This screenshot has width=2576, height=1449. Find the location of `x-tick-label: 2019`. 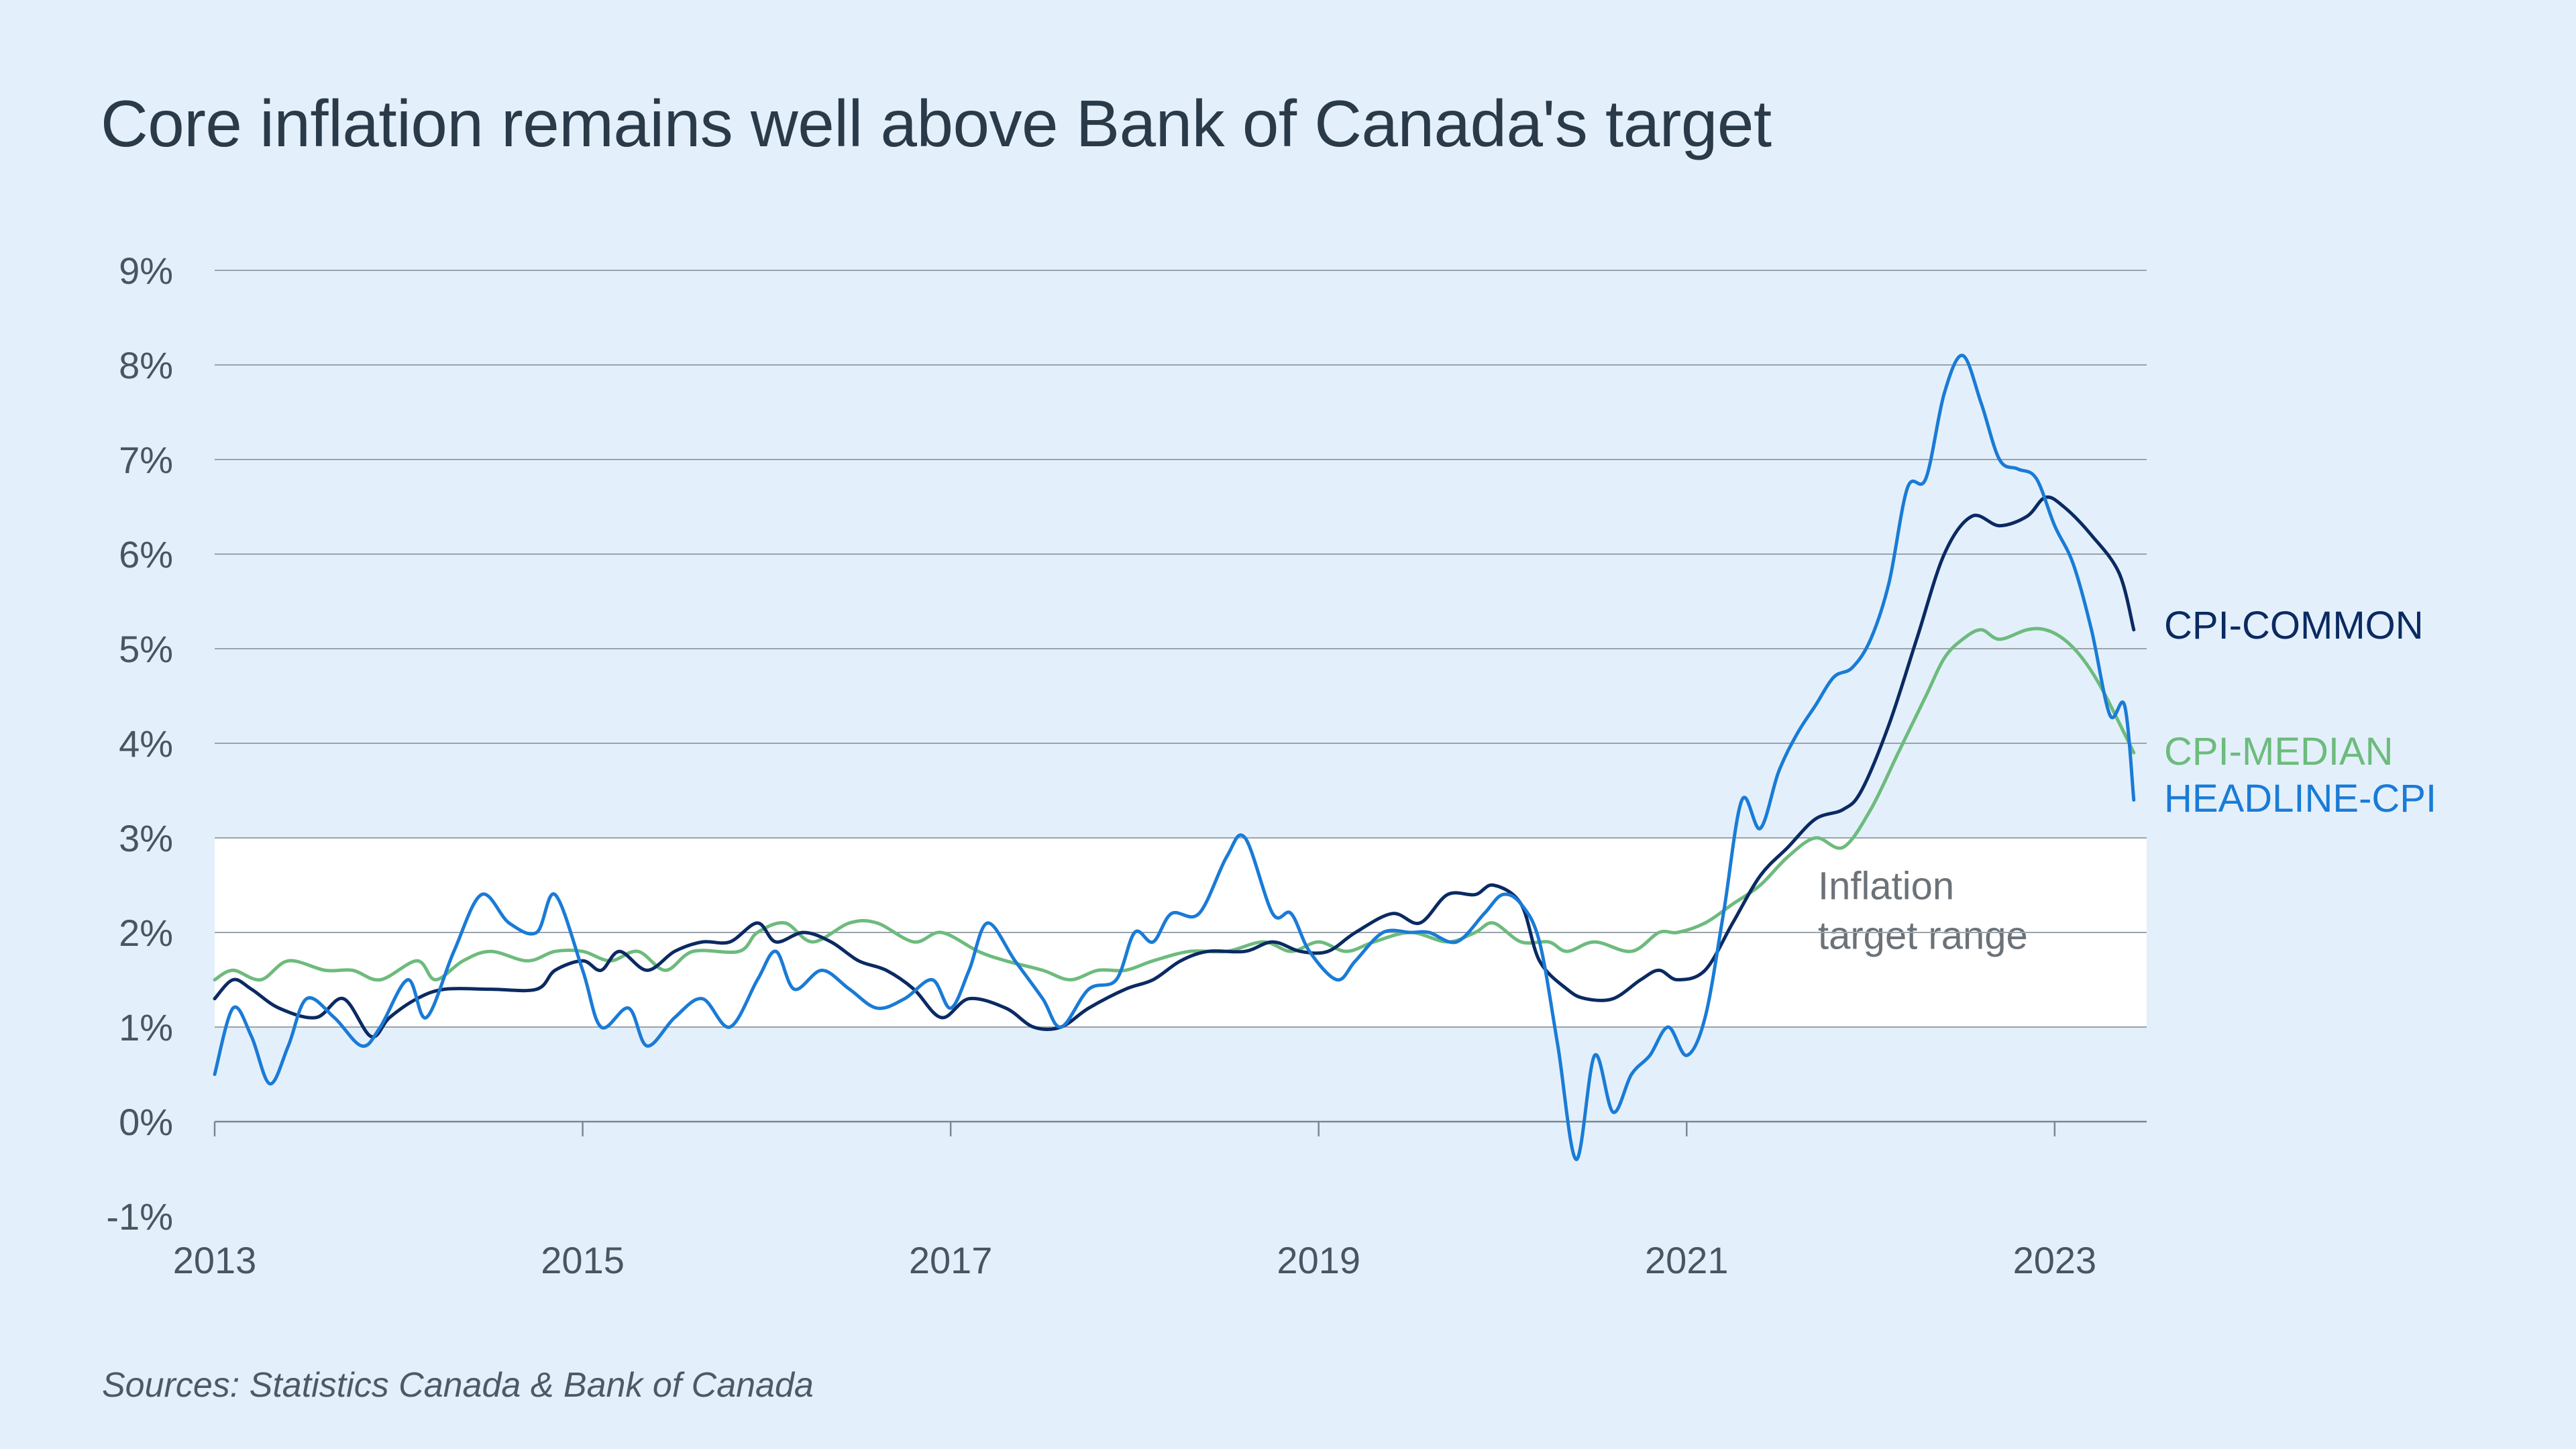

x-tick-label: 2019 is located at coordinates (1318, 1260).